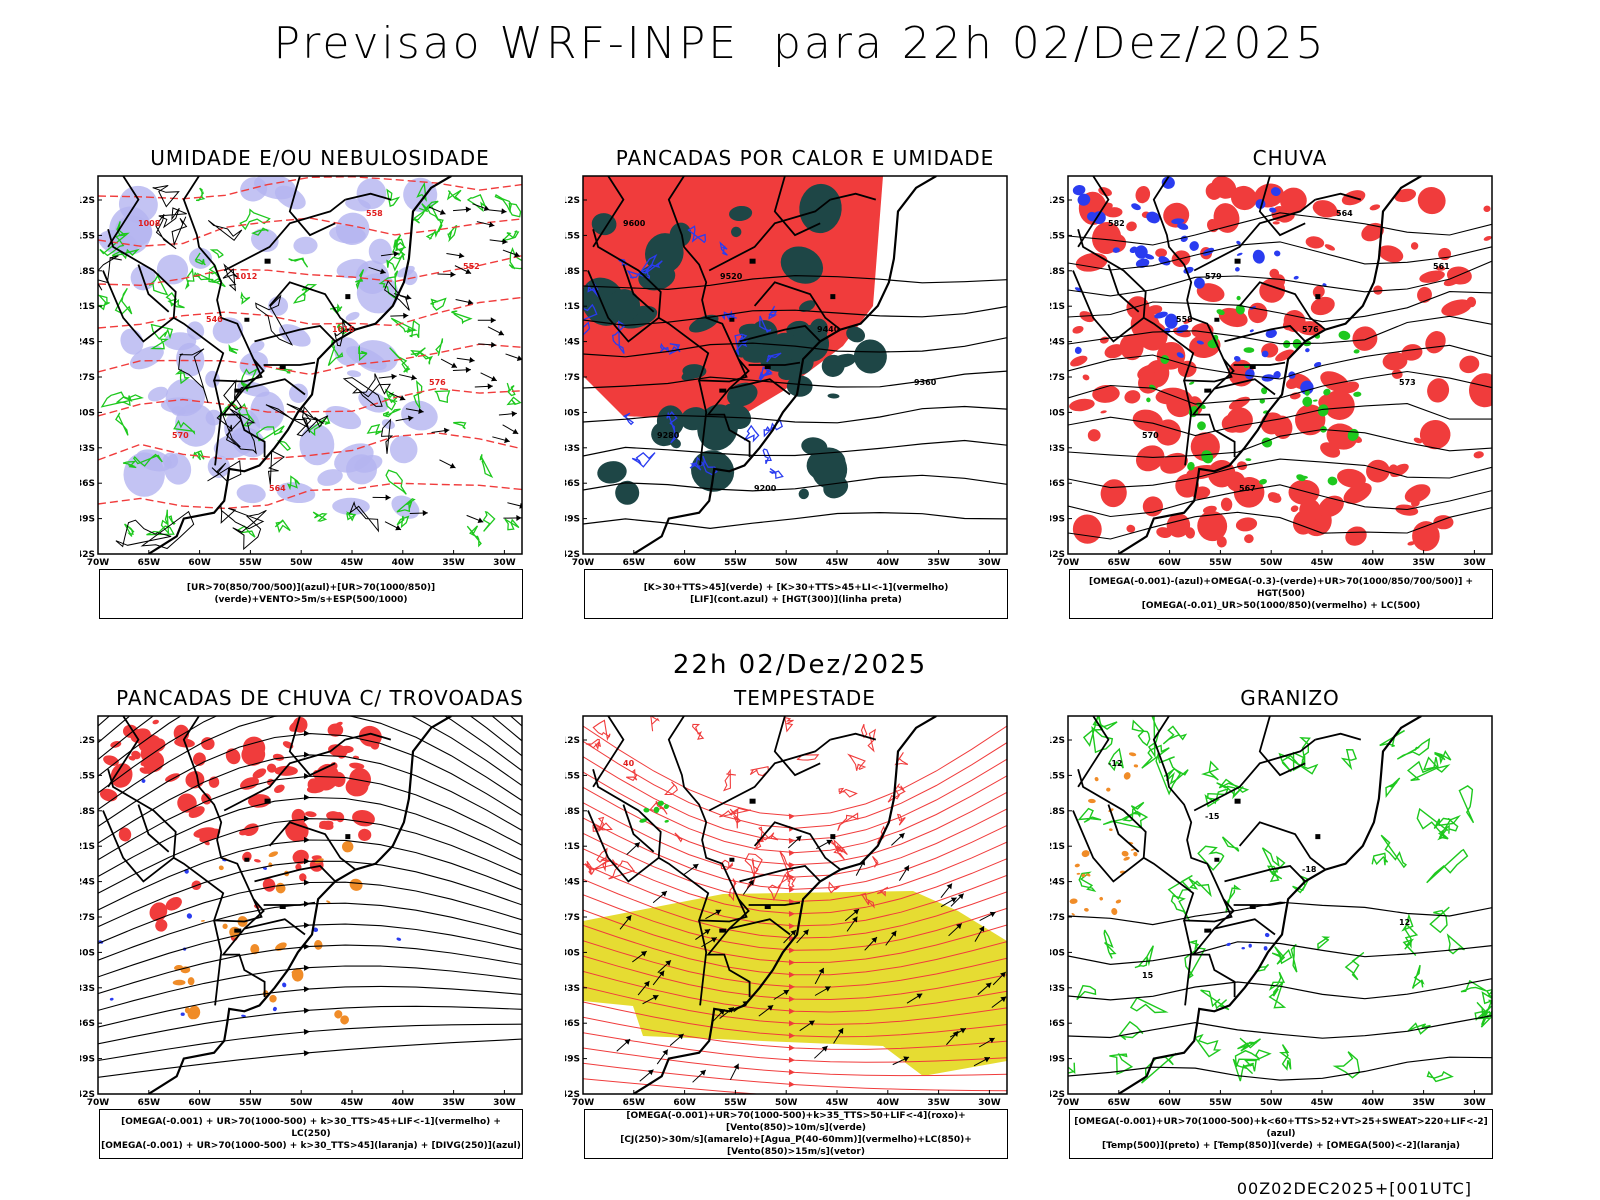  I want to click on lat-tick-label: 18S, so click(87, 272).